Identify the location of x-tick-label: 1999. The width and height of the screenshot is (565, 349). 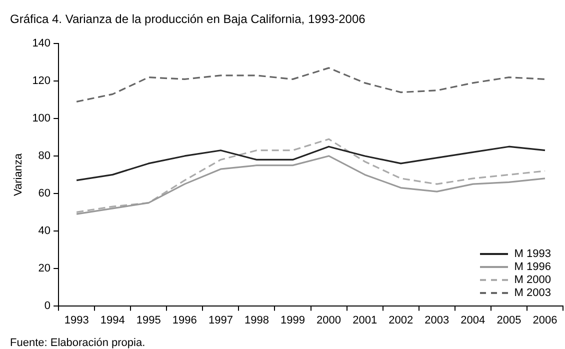
(293, 320).